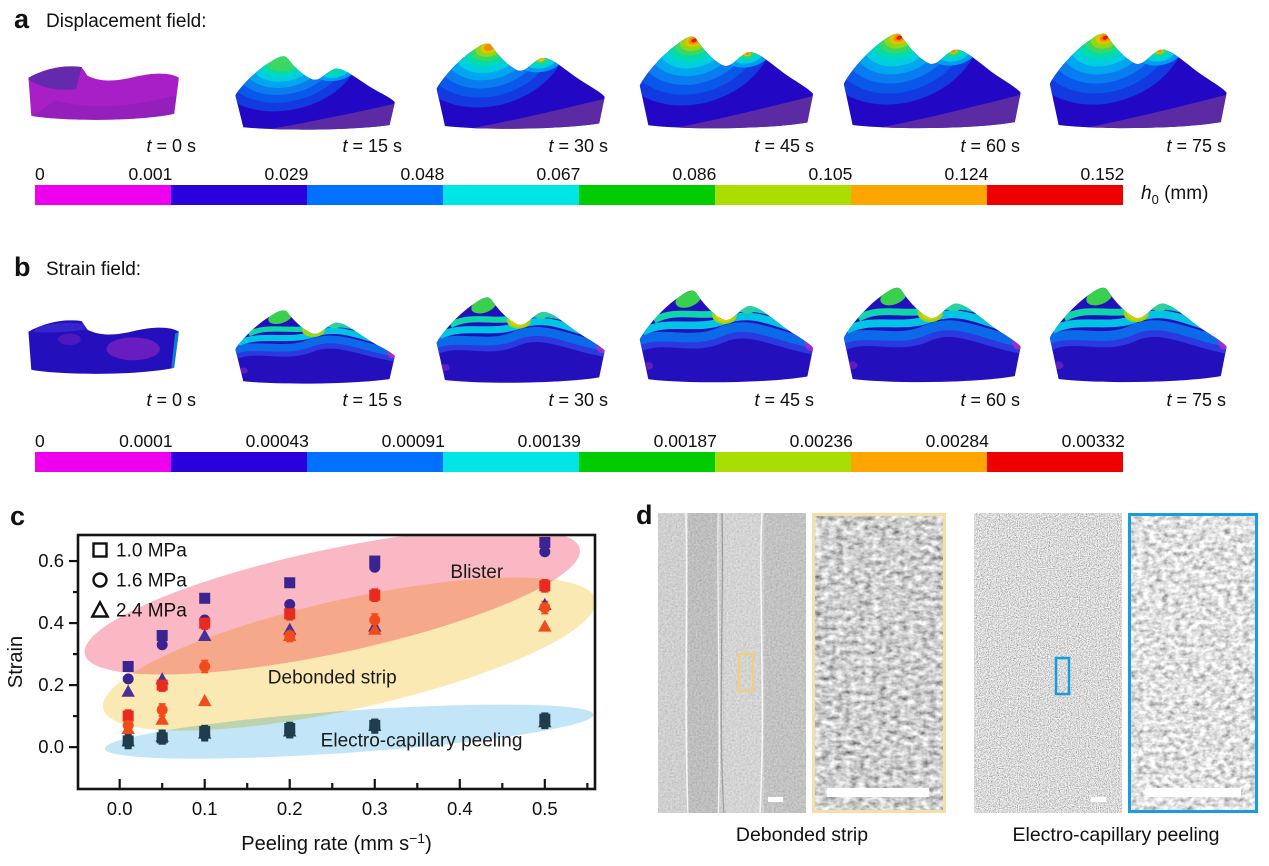 This screenshot has width=1269, height=866. I want to click on time-label: t = 30 s, so click(578, 400).